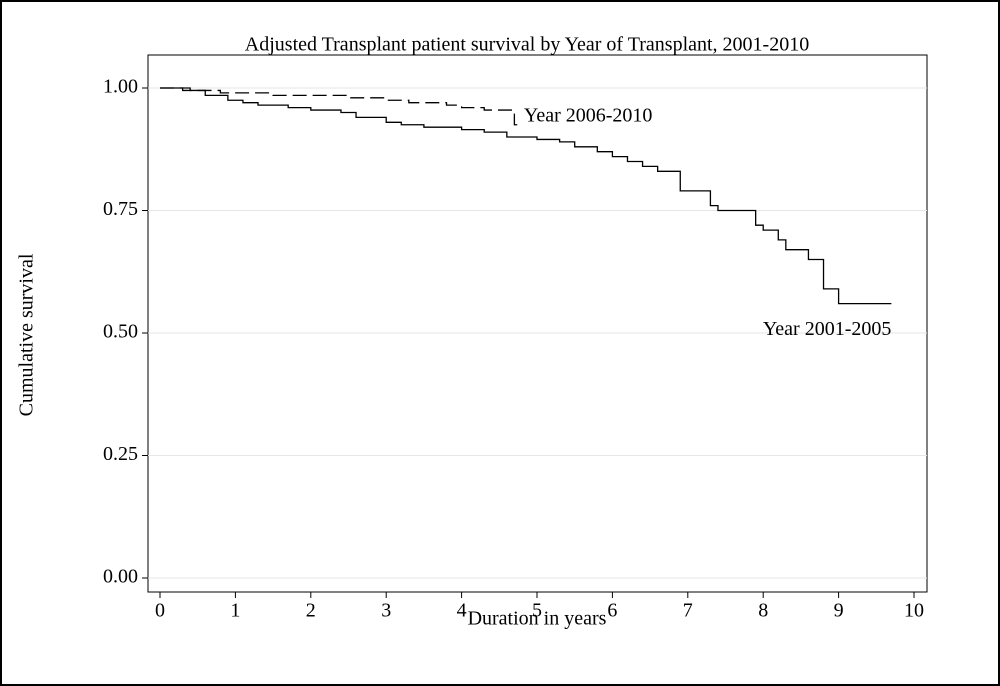  Describe the element at coordinates (688, 611) in the screenshot. I see `x-tick-label: 7` at that location.